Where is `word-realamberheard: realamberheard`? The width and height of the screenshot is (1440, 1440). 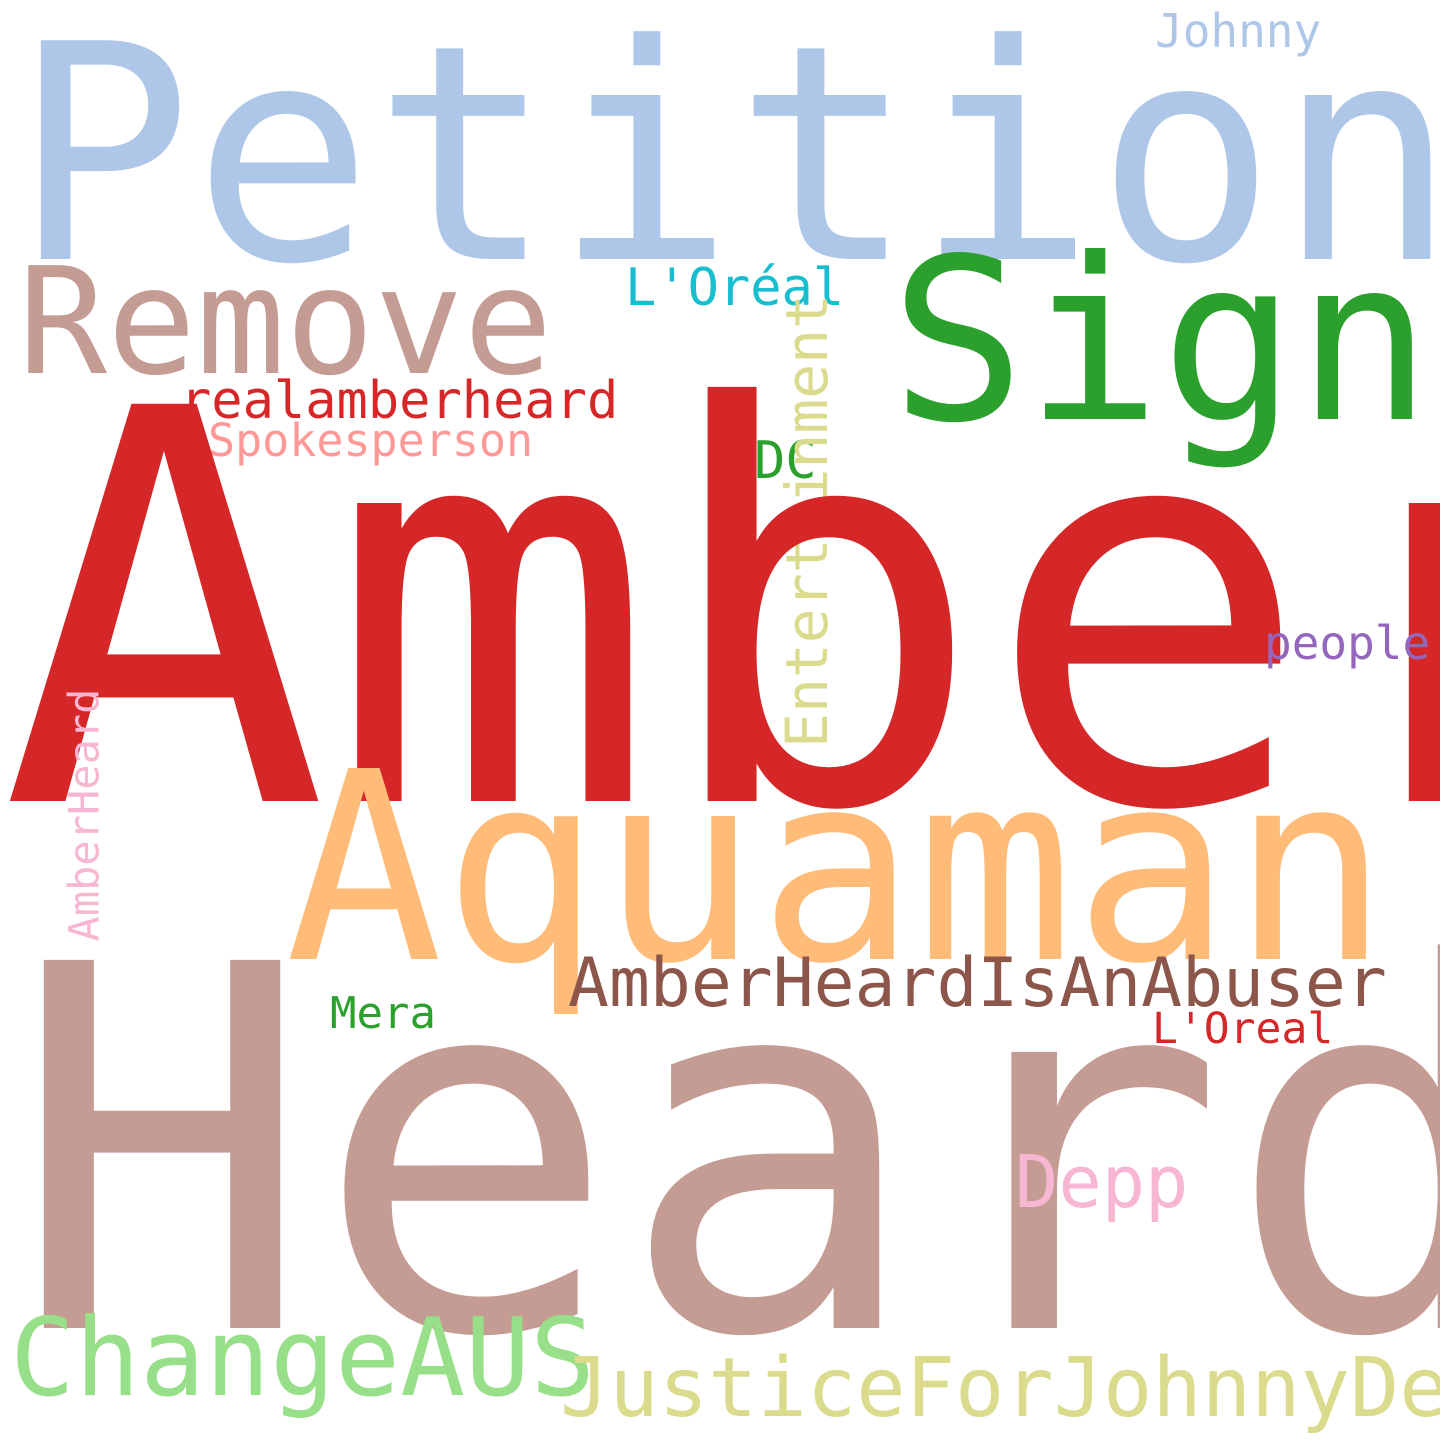 word-realamberheard: realamberheard is located at coordinates (399, 401).